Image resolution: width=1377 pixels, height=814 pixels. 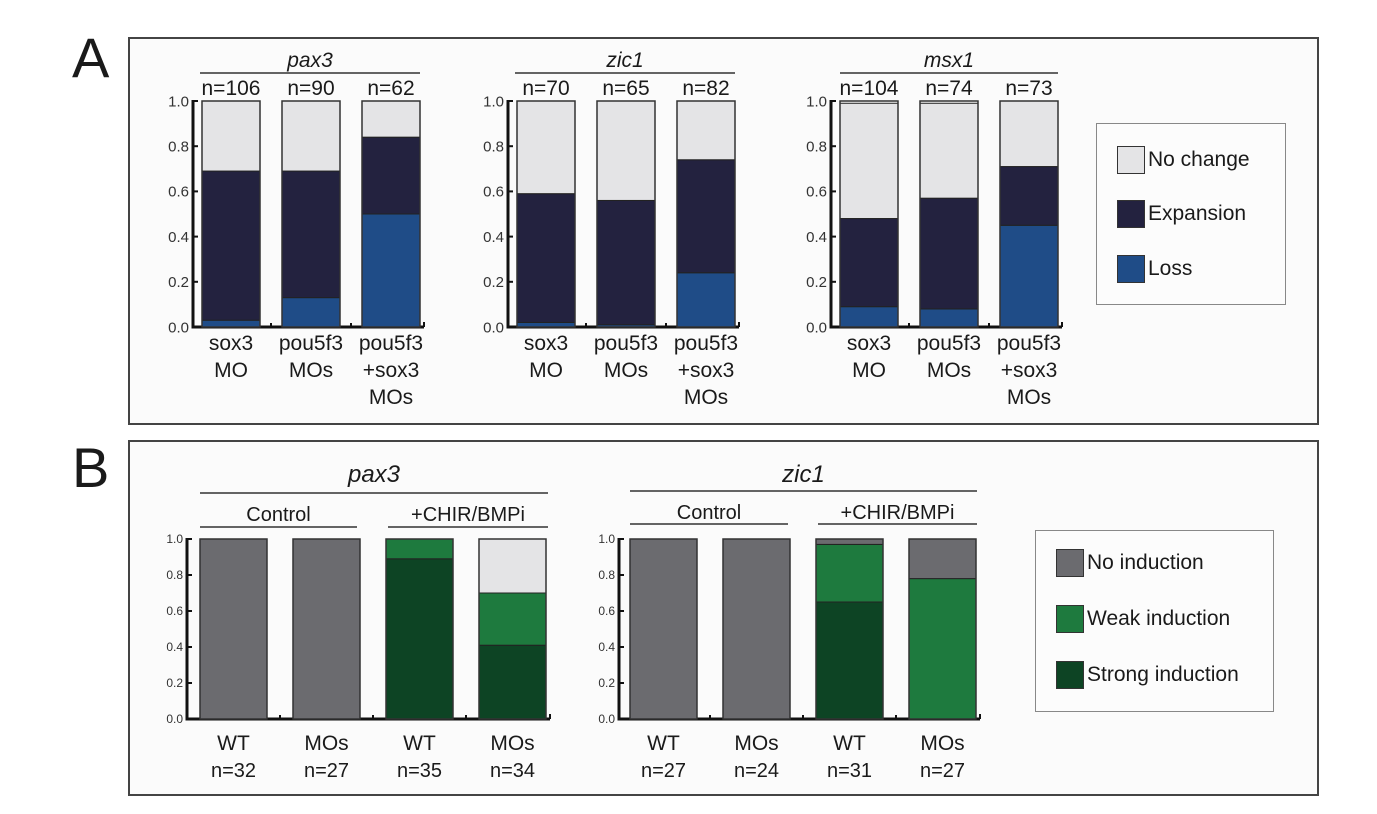 I want to click on legend-swatch-weak-induction, so click(x=1070, y=619).